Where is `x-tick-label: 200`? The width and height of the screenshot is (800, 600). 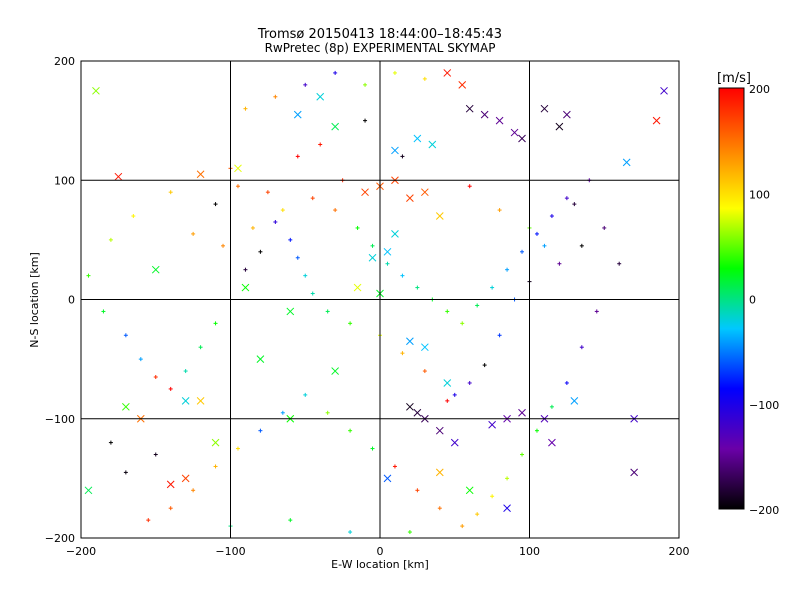 x-tick-label: 200 is located at coordinates (679, 551).